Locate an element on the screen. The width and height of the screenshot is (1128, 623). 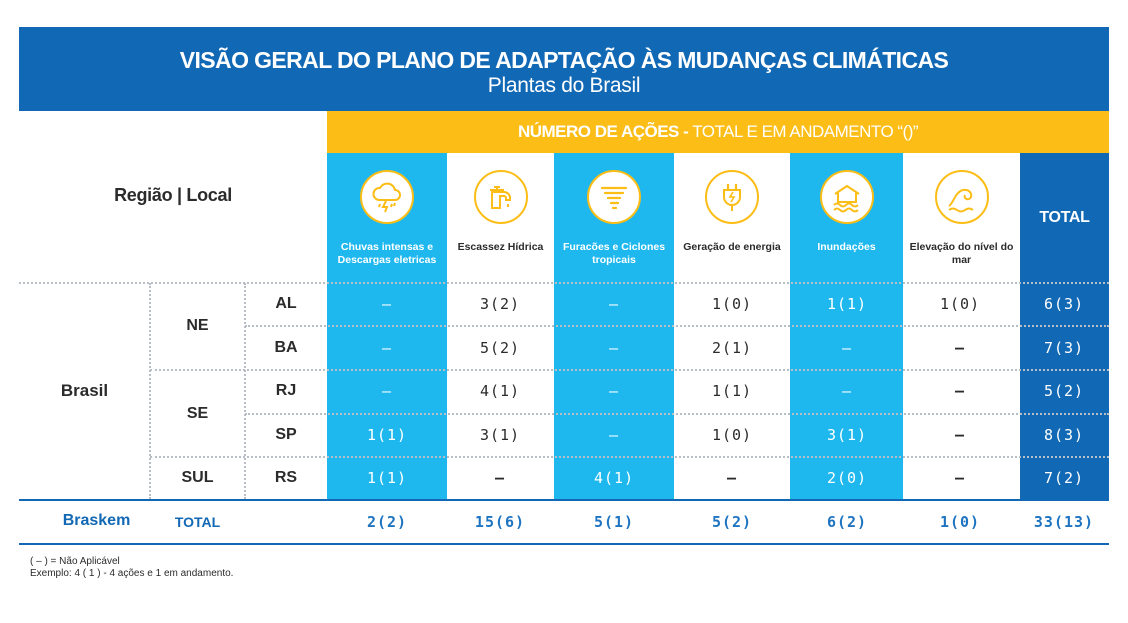
row-divider-ne-se is located at coordinates (629, 370).